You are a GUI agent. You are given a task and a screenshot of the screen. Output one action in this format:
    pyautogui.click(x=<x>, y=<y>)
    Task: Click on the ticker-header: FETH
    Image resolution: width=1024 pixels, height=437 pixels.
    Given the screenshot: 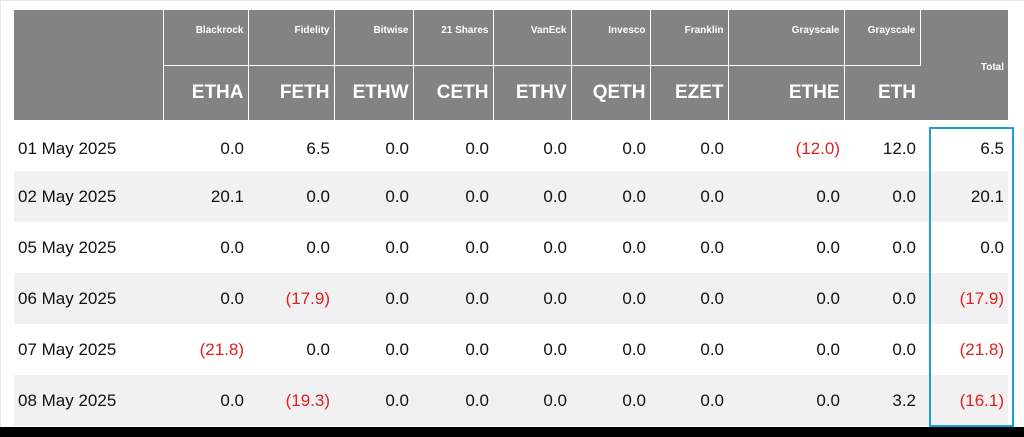 What is the action you would take?
    pyautogui.click(x=291, y=92)
    